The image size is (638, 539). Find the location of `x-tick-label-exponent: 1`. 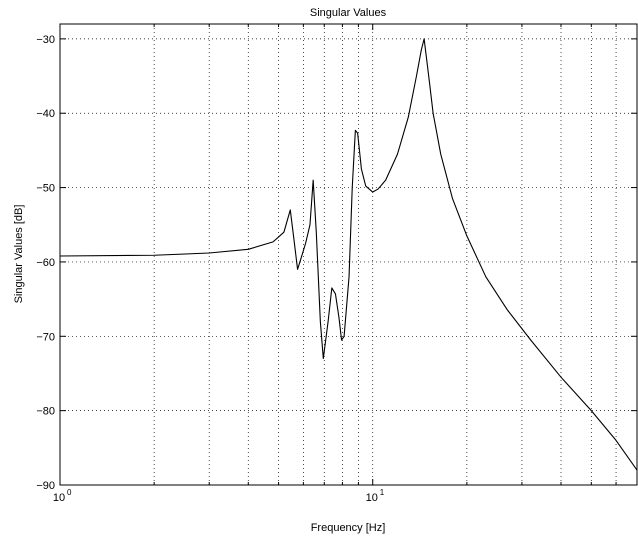

x-tick-label-exponent: 1 is located at coordinates (382, 492).